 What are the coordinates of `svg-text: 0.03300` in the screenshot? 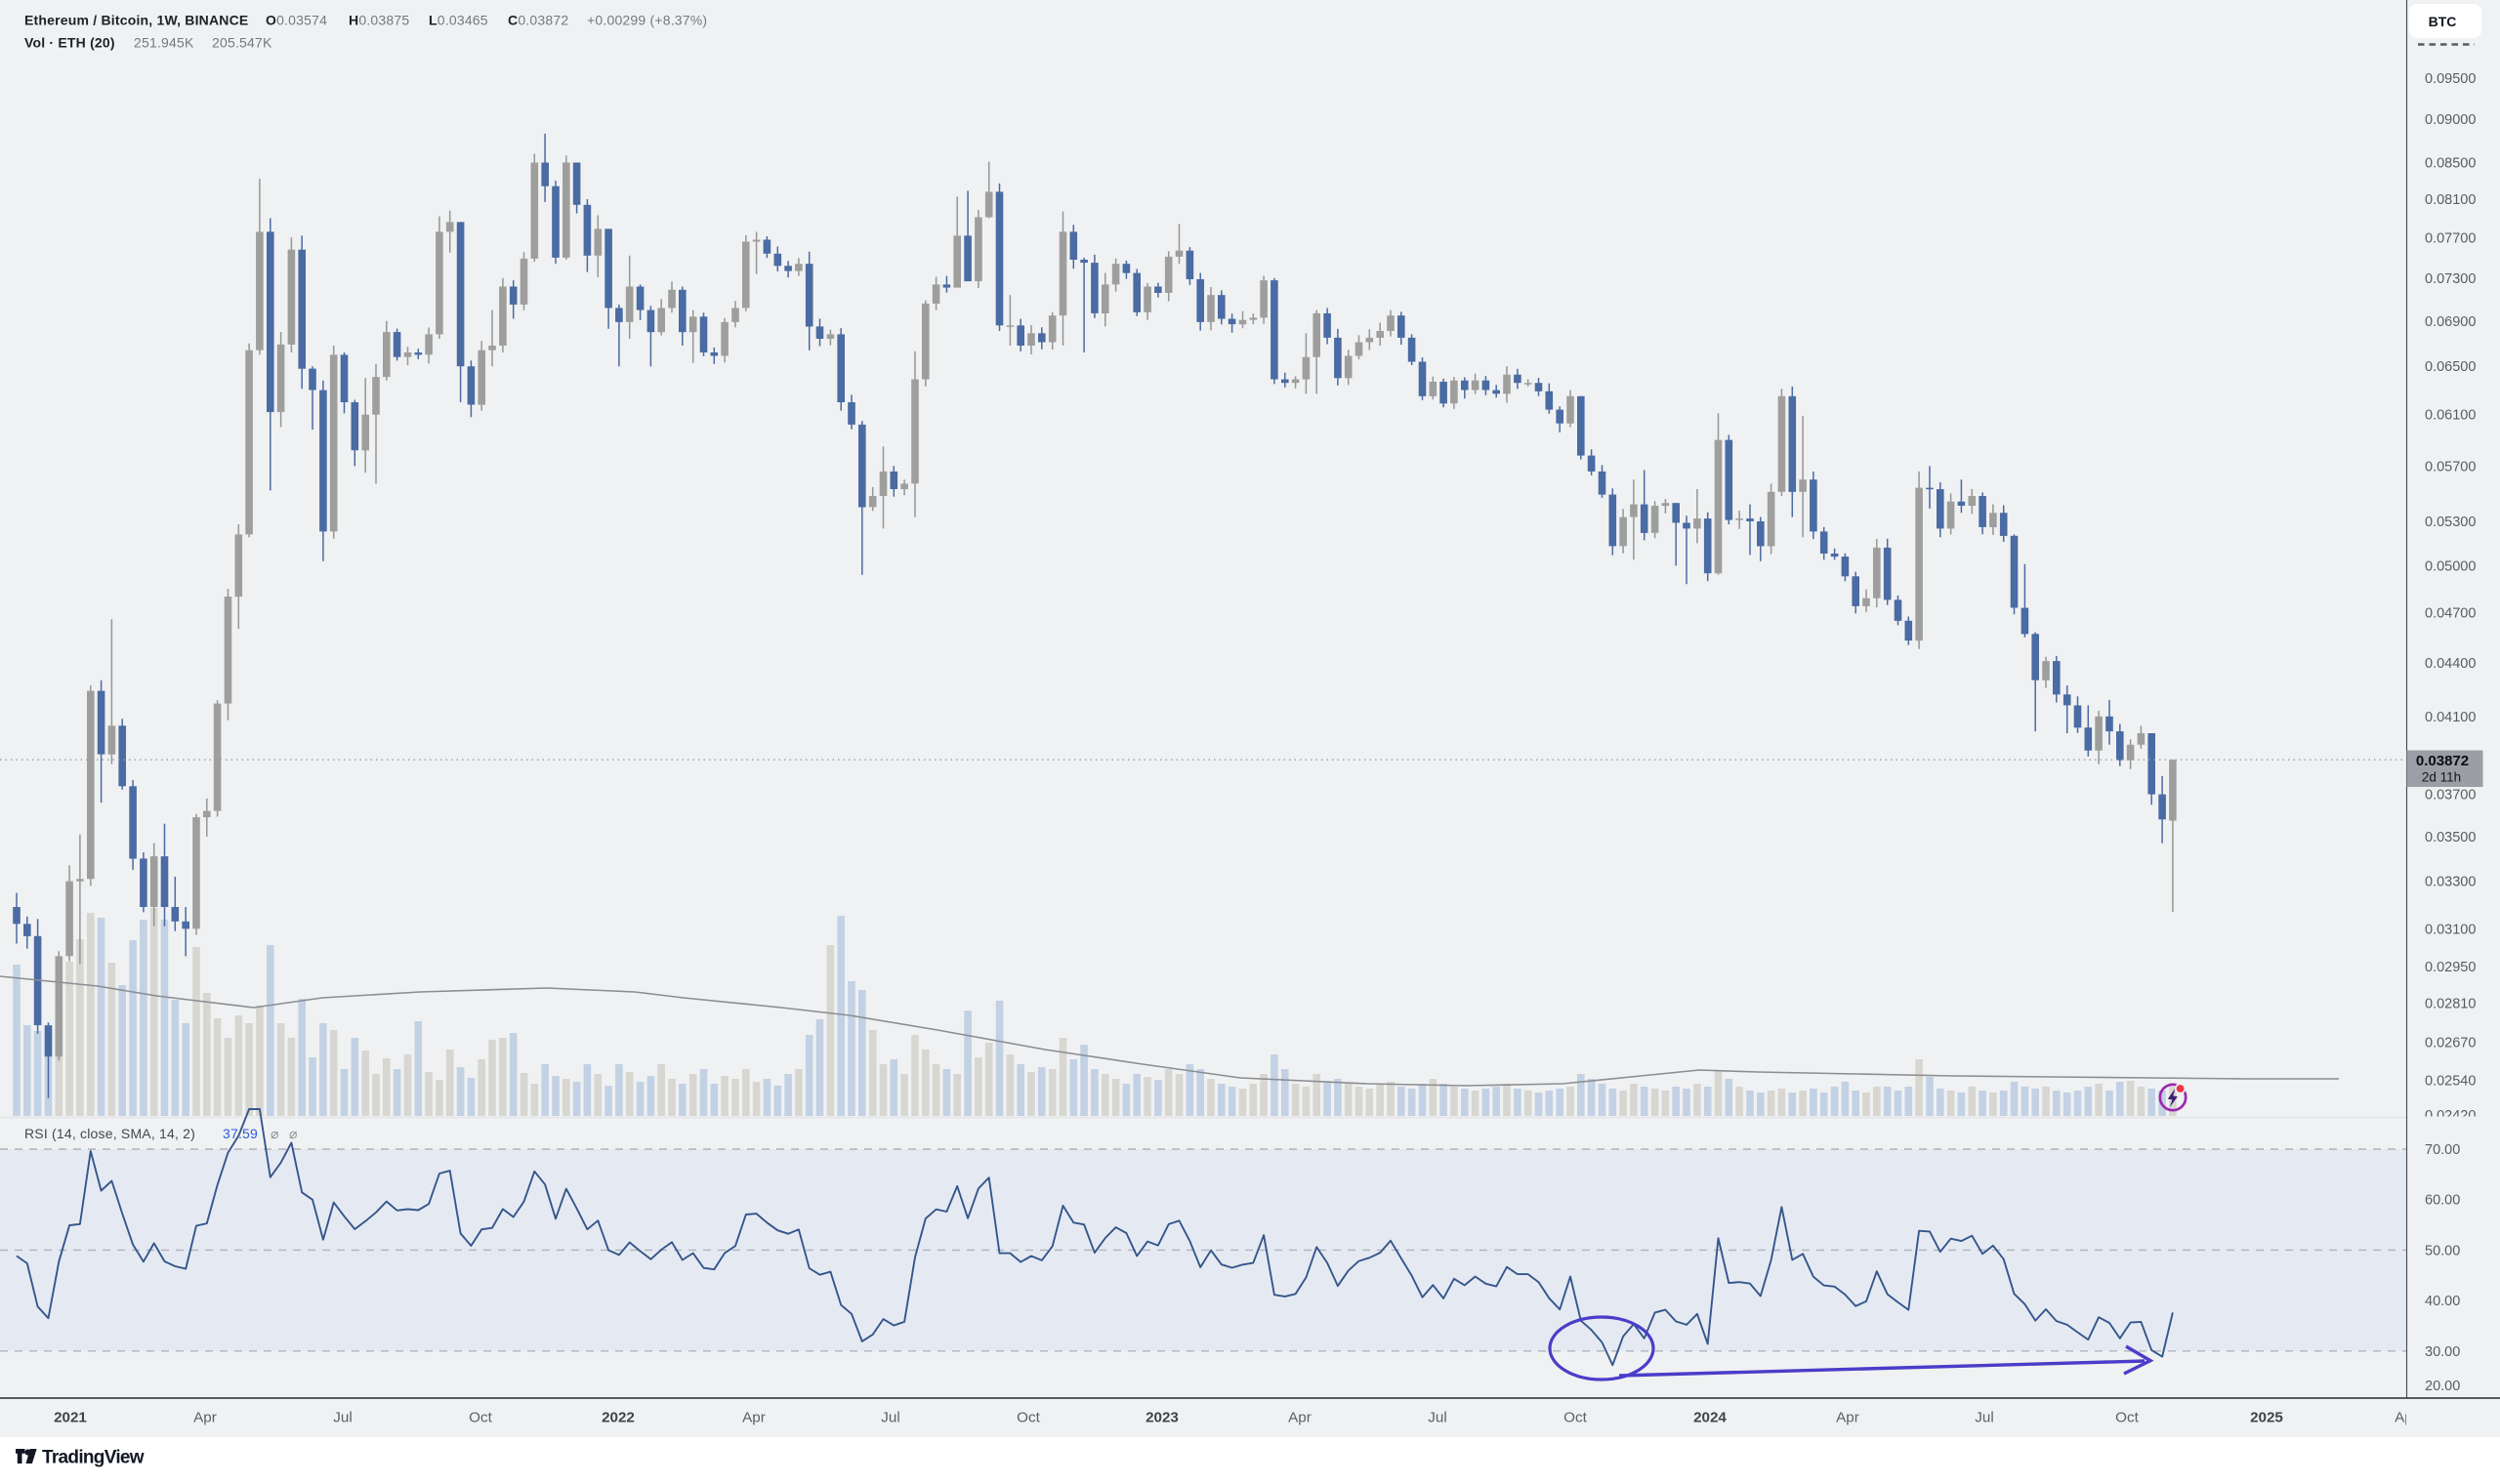 It's located at (2450, 883).